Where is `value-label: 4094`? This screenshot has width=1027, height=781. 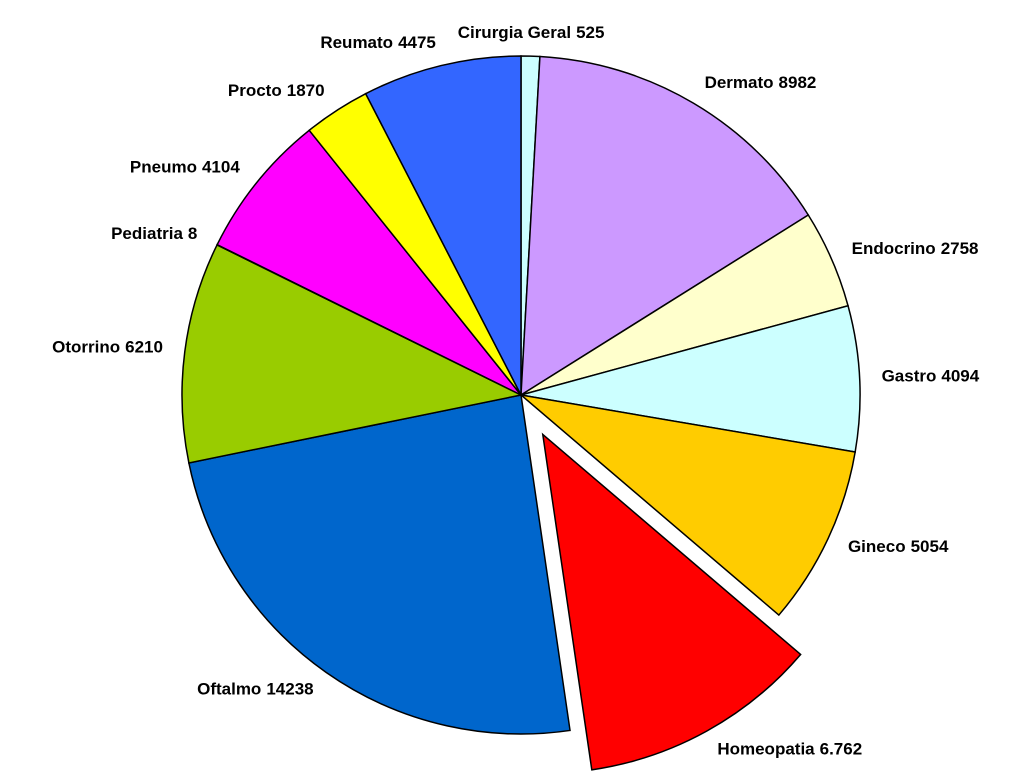
value-label: 4094 is located at coordinates (960, 376).